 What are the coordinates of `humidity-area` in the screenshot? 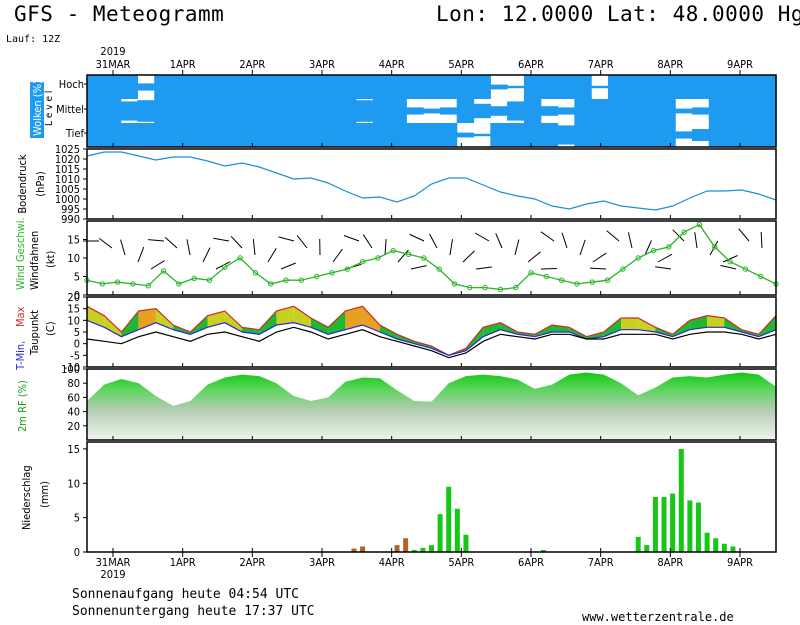 It's located at (431, 406).